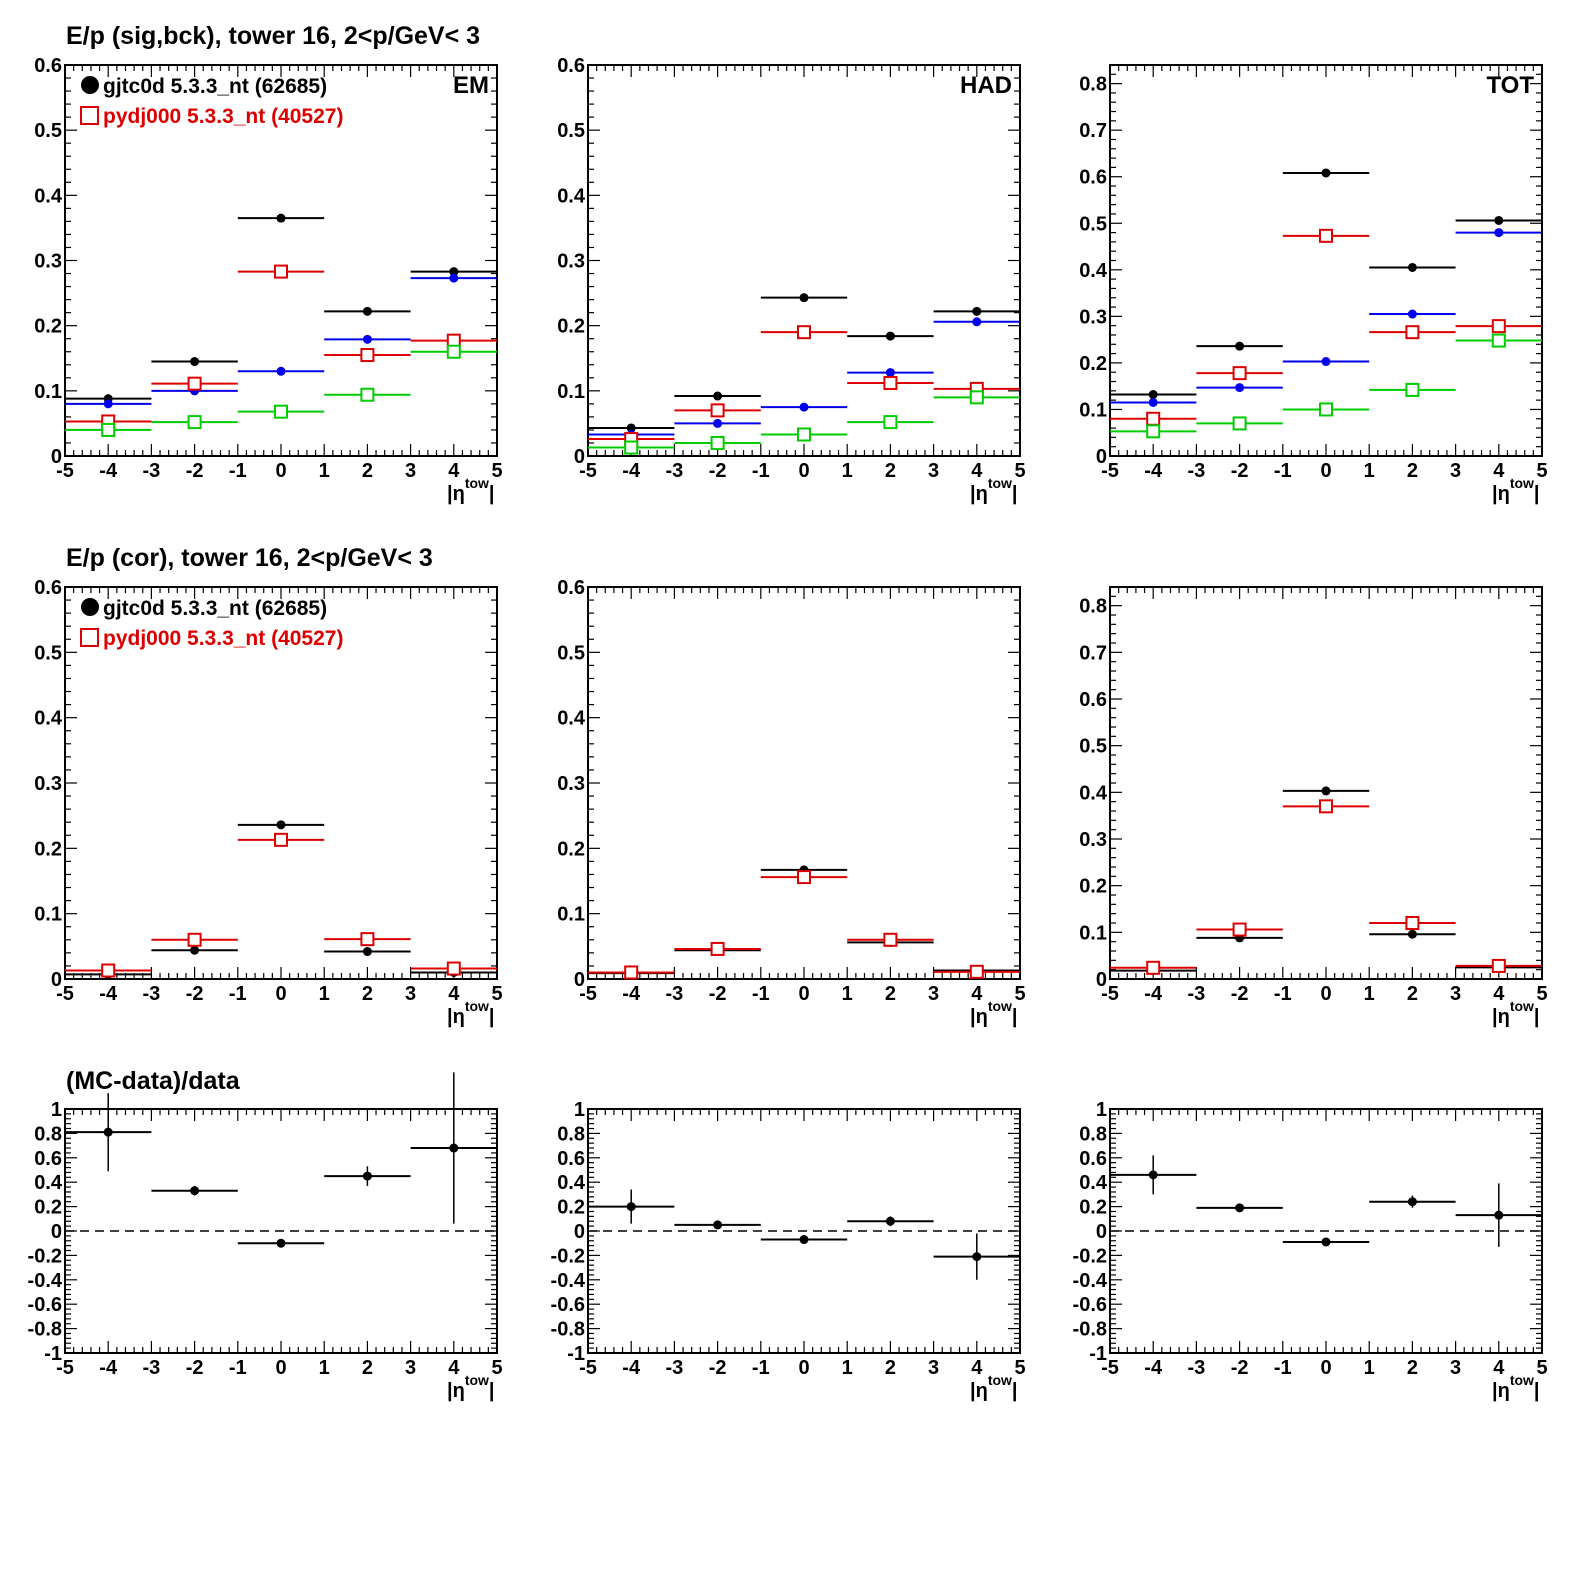  What do you see at coordinates (804, 422) in the screenshot?
I see `data-series-green` at bounding box center [804, 422].